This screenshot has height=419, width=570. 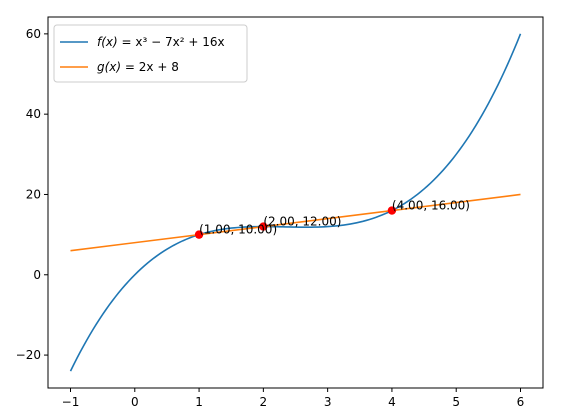 I want to click on x-tick-label: 4, so click(x=392, y=402).